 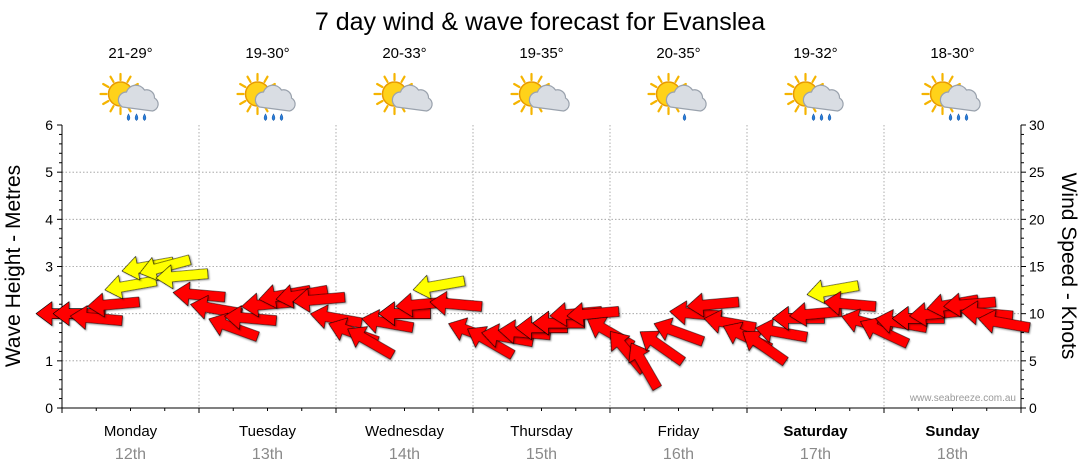 I want to click on y-axis-left-label: Wave Height - Metres, so click(x=13, y=266).